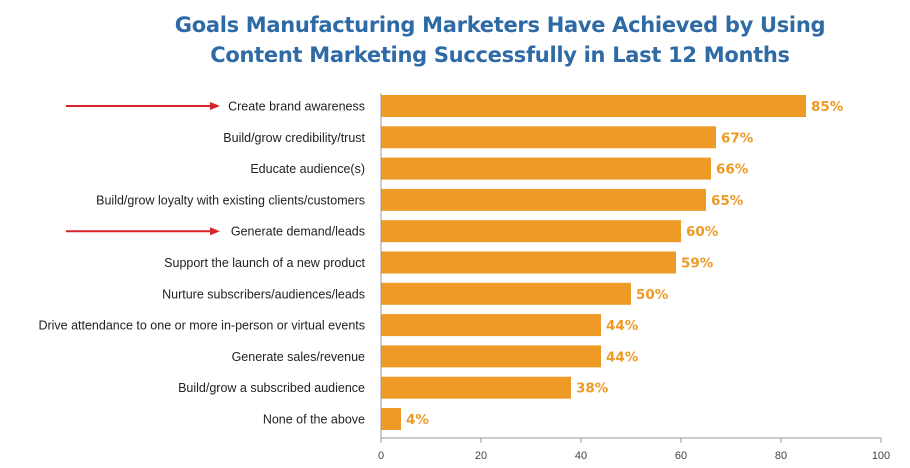  I want to click on value-label-9: 44%, so click(622, 357).